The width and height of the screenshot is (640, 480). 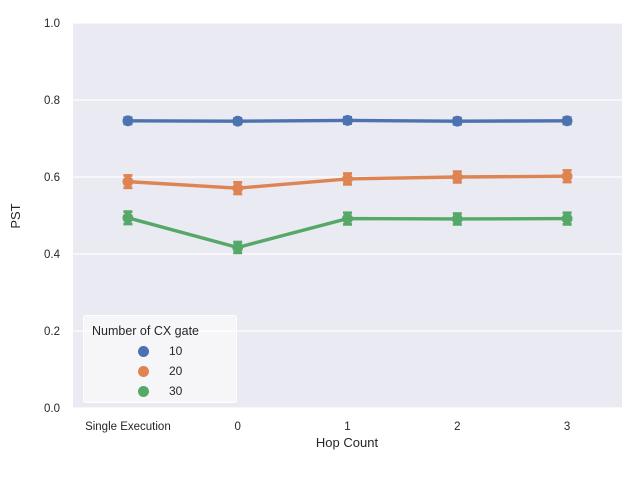 I want to click on legend-entry: 20, so click(x=160, y=371).